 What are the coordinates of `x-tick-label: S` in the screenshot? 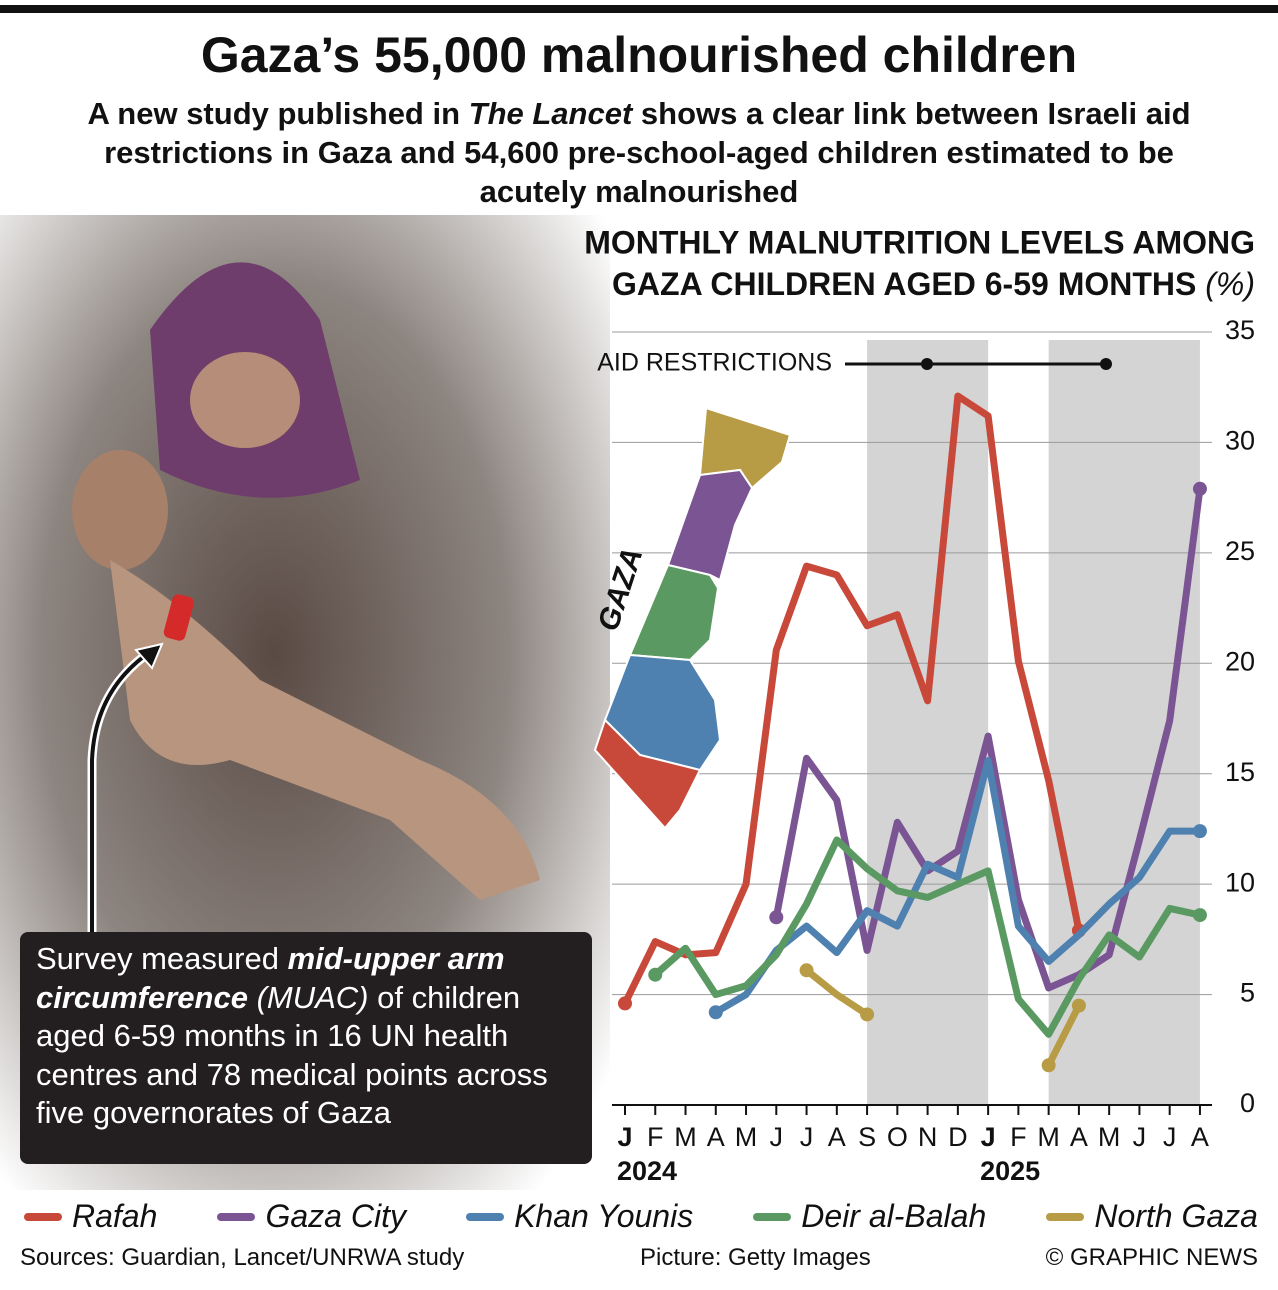 It's located at (867, 1137).